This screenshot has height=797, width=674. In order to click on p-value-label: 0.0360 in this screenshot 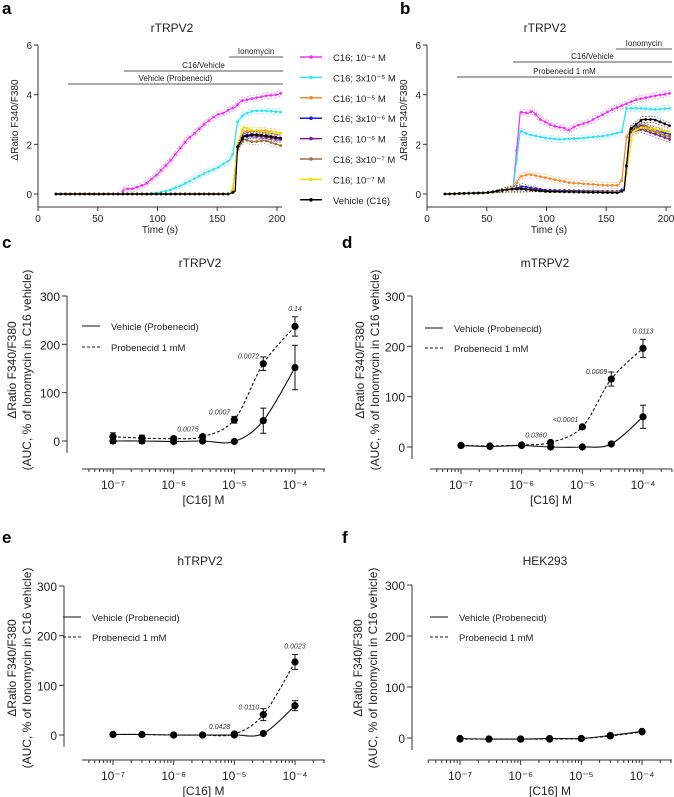, I will do `click(536, 435)`.